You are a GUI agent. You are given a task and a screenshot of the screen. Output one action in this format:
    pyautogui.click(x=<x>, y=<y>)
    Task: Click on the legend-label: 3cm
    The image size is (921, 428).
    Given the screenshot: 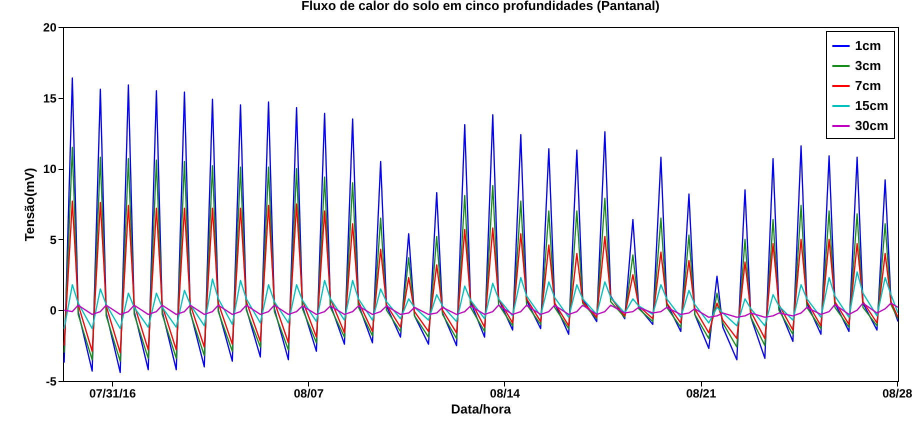 What is the action you would take?
    pyautogui.click(x=868, y=65)
    